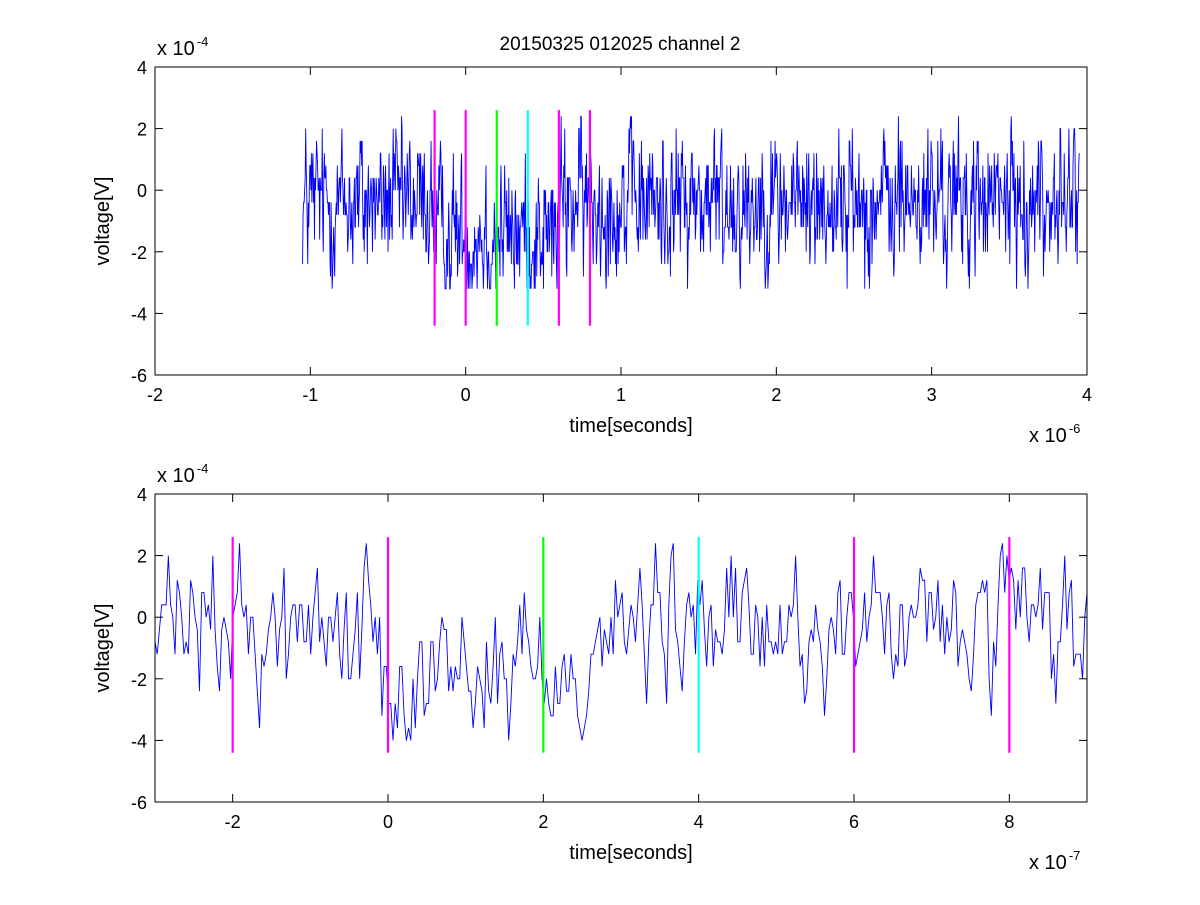 The width and height of the screenshot is (1200, 905). Describe the element at coordinates (620, 44) in the screenshot. I see `figure-title: 20150325 012025 channel 2` at that location.